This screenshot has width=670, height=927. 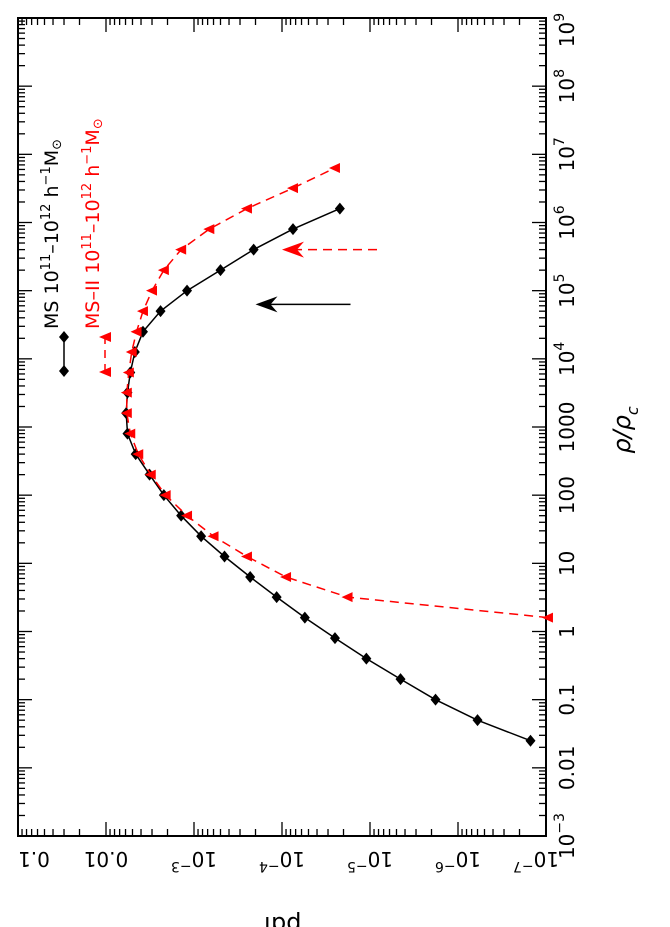 I want to click on x-tick-label: 104, so click(x=565, y=359).